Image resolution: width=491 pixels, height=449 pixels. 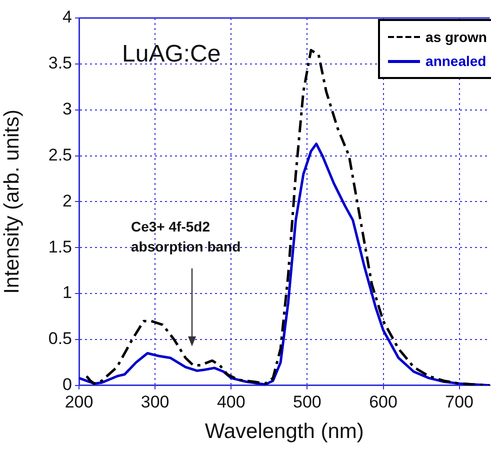 I want to click on x-tick-label: 400, so click(x=231, y=402).